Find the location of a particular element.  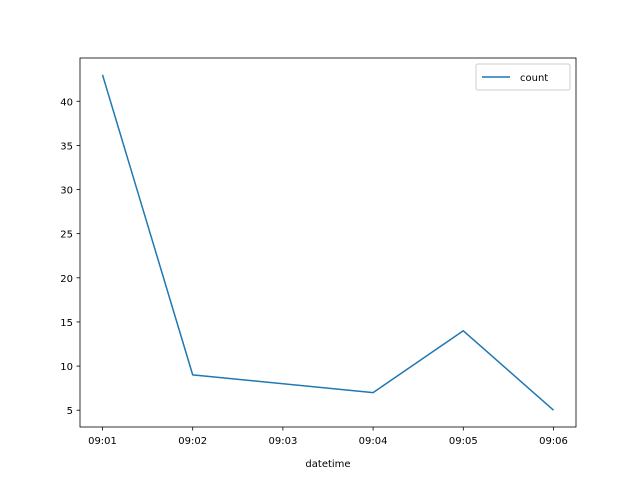

x-tick-label: 09:03 is located at coordinates (282, 441).